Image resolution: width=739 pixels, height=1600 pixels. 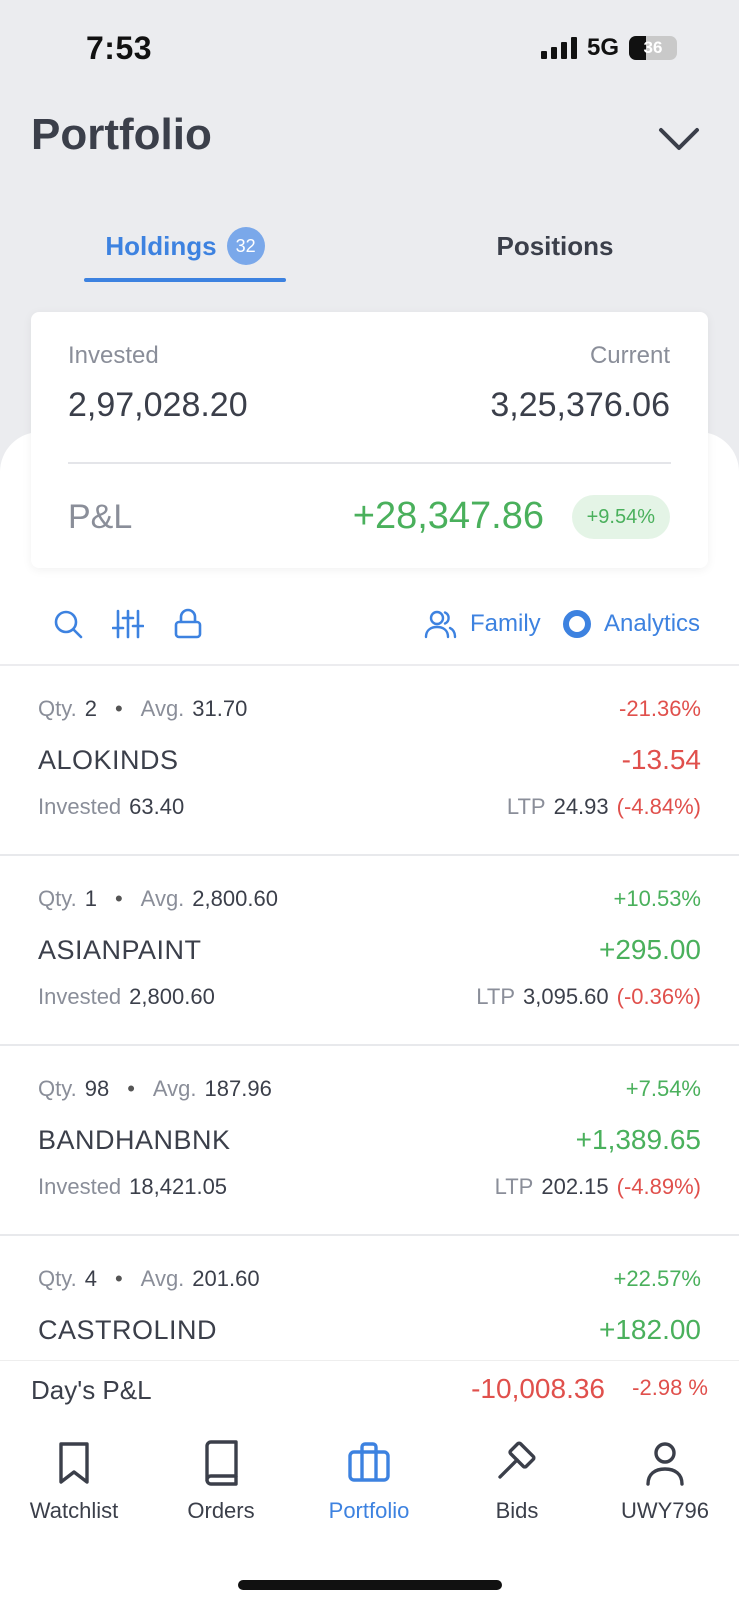 What do you see at coordinates (172, 996) in the screenshot?
I see `invested-amount: 2,800.60` at bounding box center [172, 996].